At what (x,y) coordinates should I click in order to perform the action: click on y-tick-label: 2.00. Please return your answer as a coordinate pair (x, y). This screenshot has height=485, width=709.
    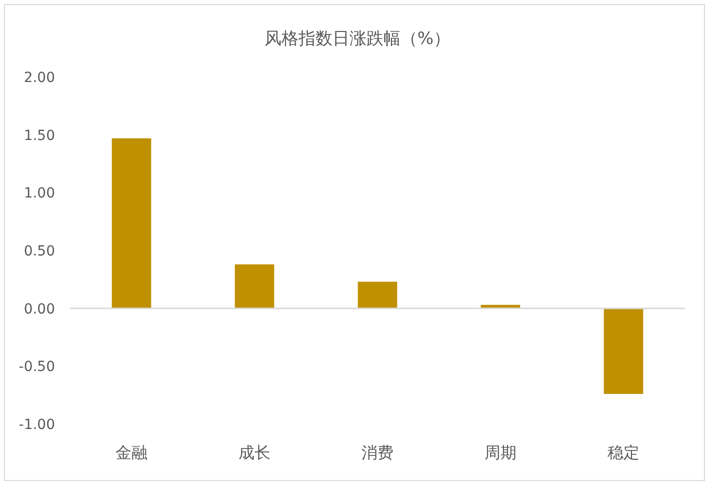
    Looking at the image, I should click on (39, 78).